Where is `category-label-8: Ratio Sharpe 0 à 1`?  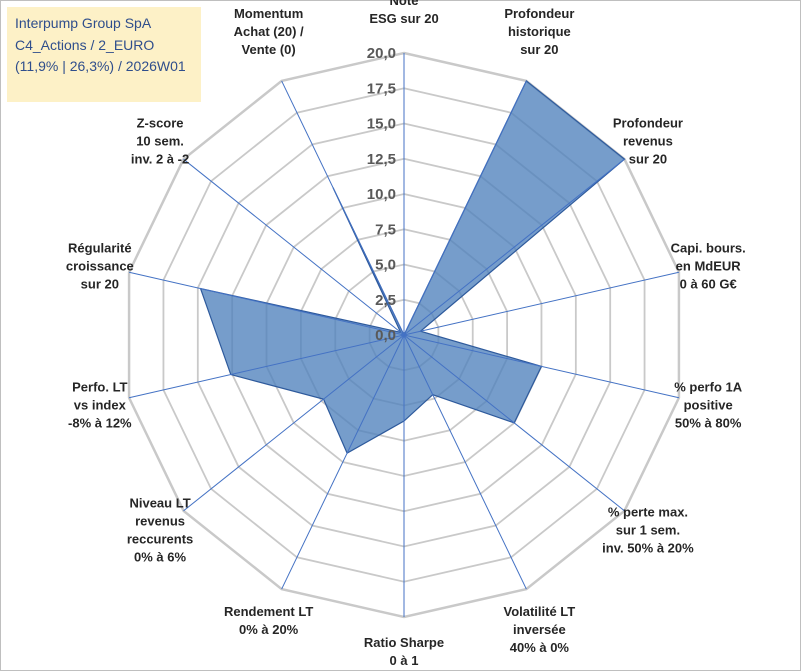
category-label-8: Ratio Sharpe 0 à 1 is located at coordinates (404, 651).